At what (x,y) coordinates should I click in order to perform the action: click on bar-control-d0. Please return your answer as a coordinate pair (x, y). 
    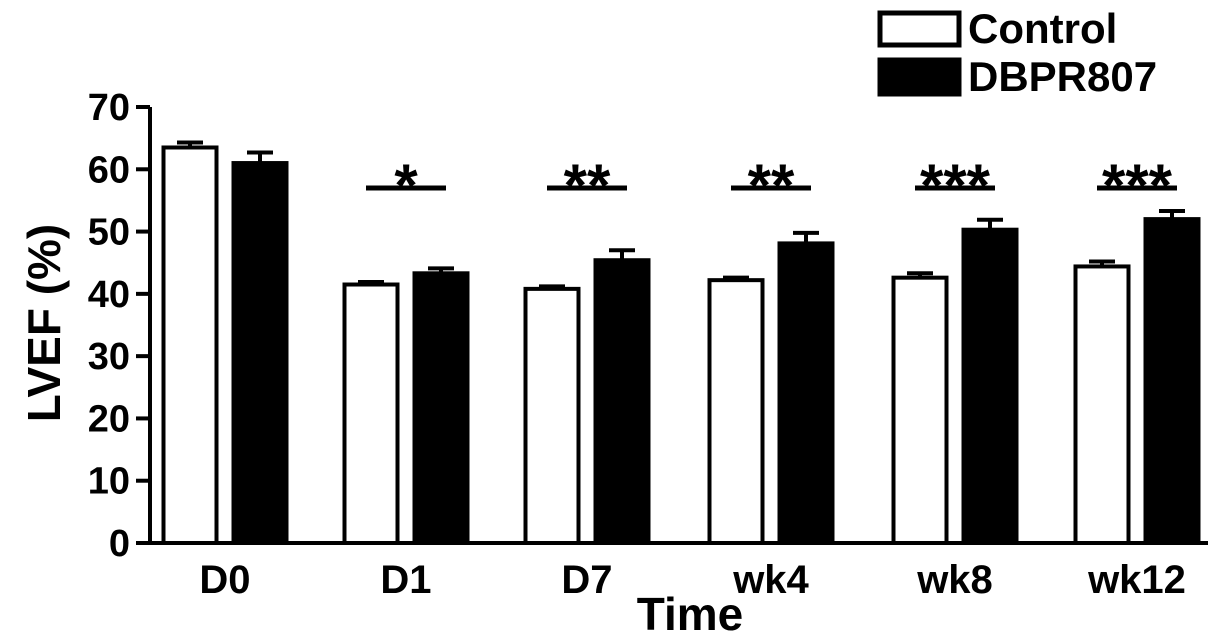
    Looking at the image, I should click on (190, 345).